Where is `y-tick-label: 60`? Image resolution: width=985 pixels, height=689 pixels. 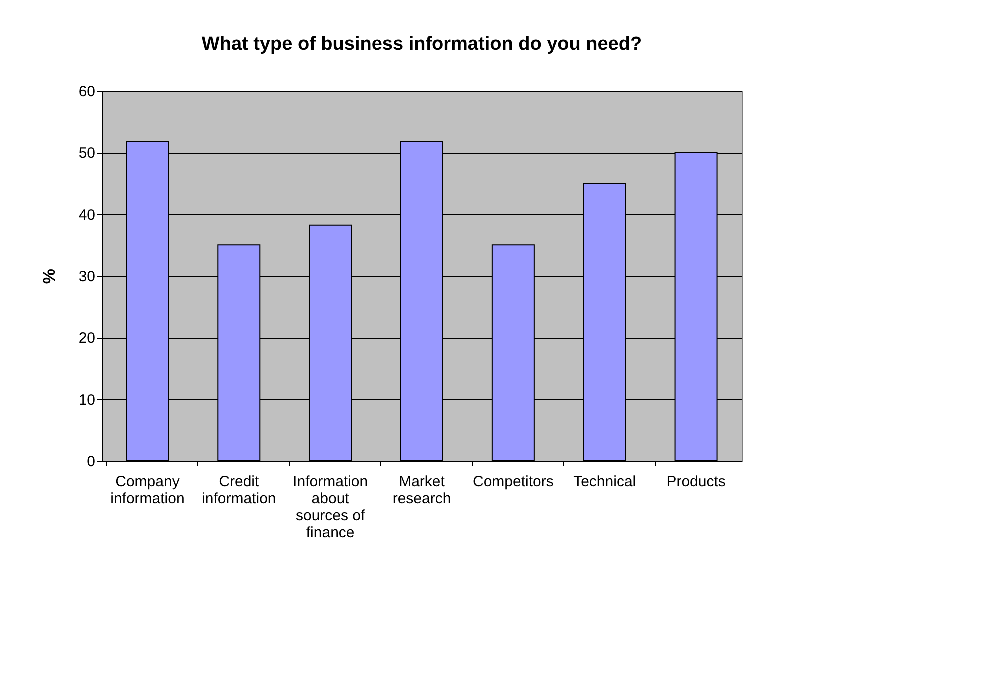
y-tick-label: 60 is located at coordinates (87, 92).